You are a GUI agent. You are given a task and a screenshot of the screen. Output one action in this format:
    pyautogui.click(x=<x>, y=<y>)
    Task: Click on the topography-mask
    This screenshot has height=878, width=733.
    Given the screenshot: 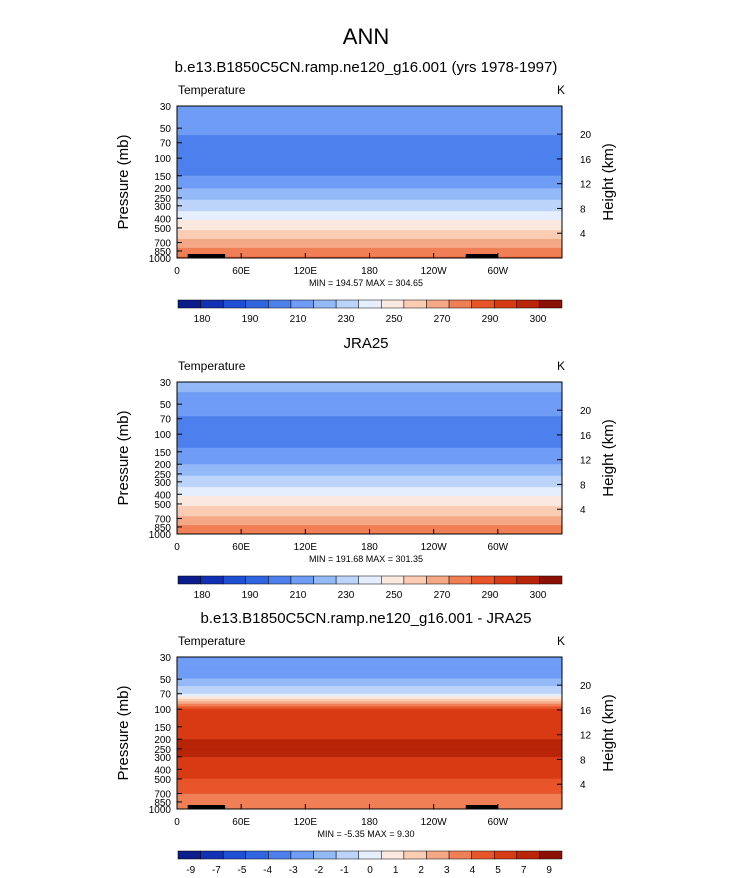 What is the action you would take?
    pyautogui.click(x=206, y=256)
    